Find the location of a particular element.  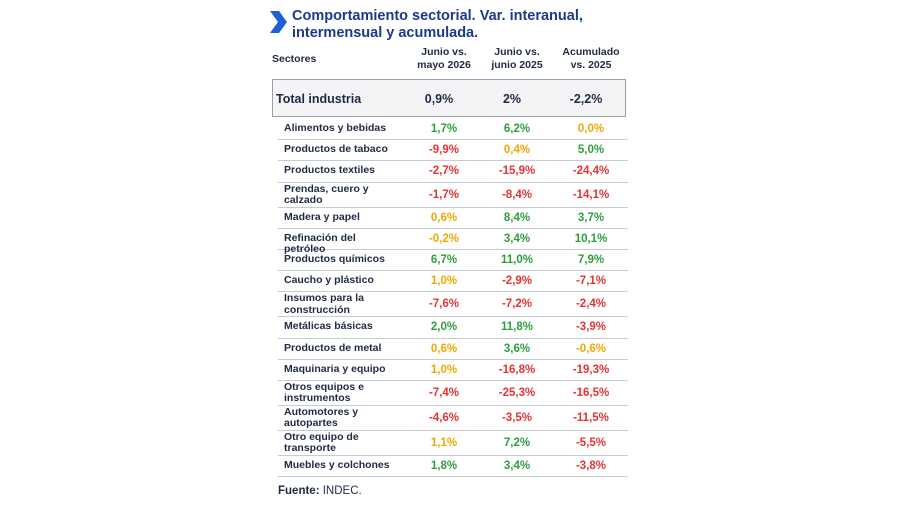

header-junio-vs-junio: Junio vs. junio 2025 is located at coordinates (517, 58).